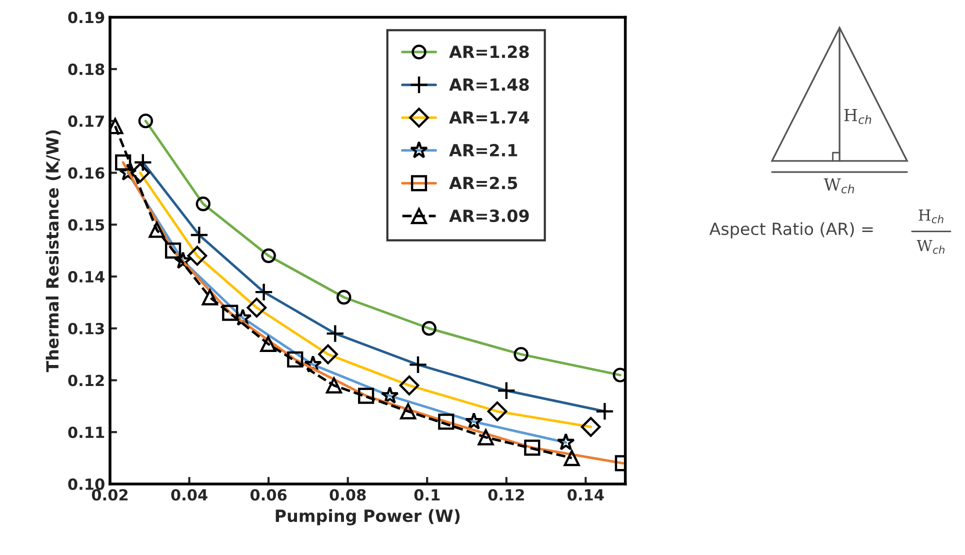 The height and width of the screenshot is (555, 965). Describe the element at coordinates (506, 495) in the screenshot. I see `x-tick-label: 0.12` at that location.